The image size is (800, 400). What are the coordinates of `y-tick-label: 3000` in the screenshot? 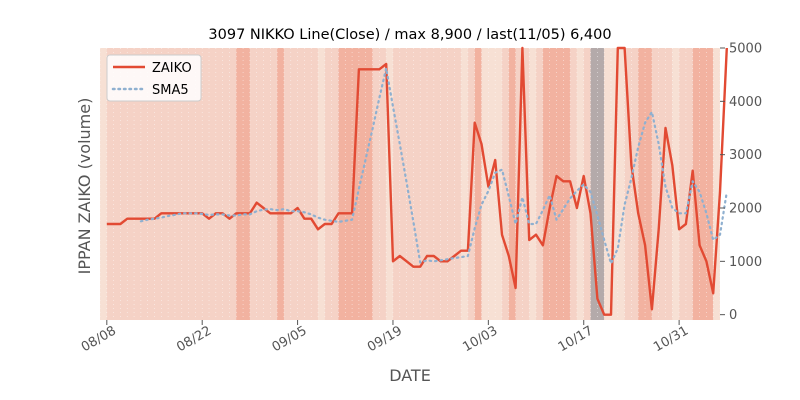 It's located at (745, 155).